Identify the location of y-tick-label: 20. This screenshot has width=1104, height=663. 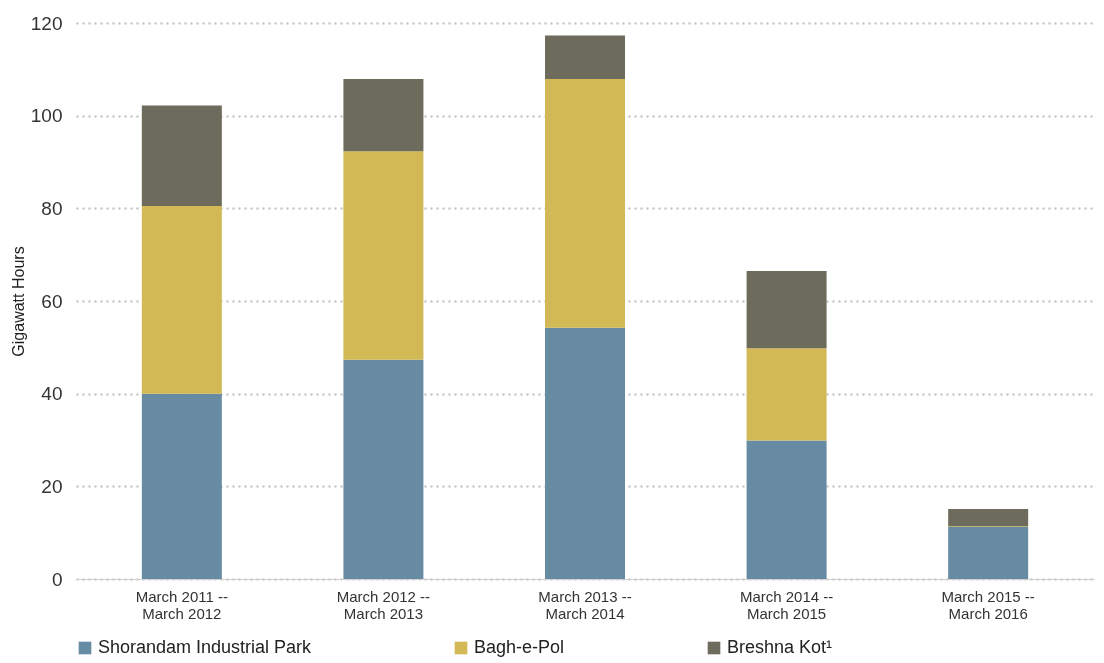
(52, 486).